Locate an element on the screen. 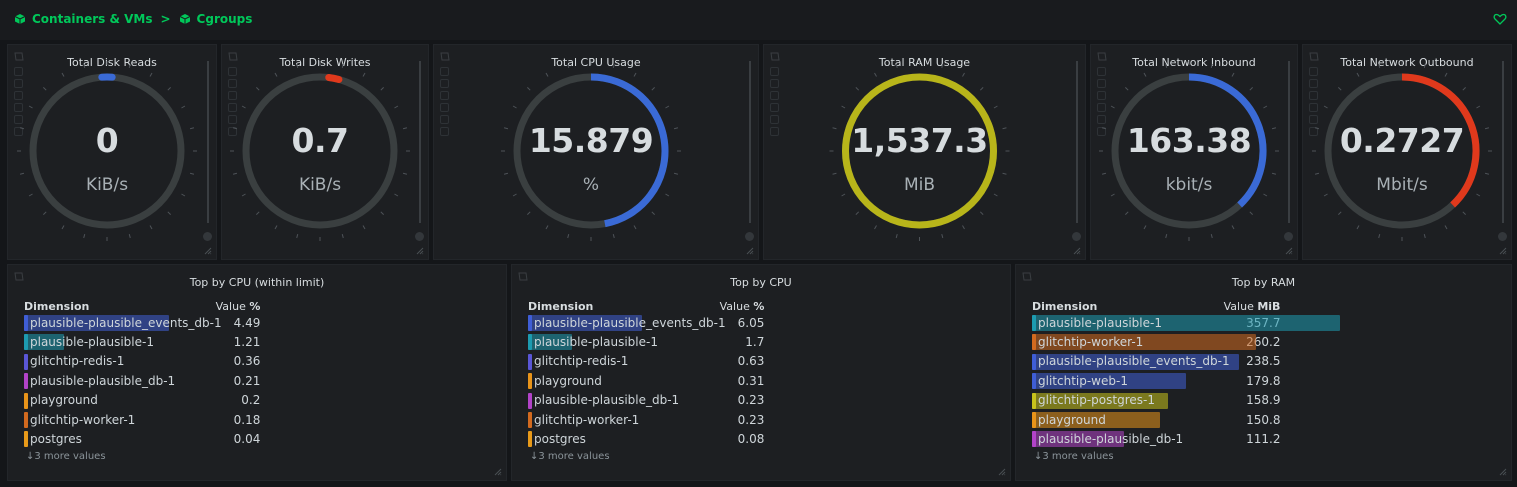 The image size is (1517, 487). table-row: plausible-plausible-1 1.21 is located at coordinates (142, 341).